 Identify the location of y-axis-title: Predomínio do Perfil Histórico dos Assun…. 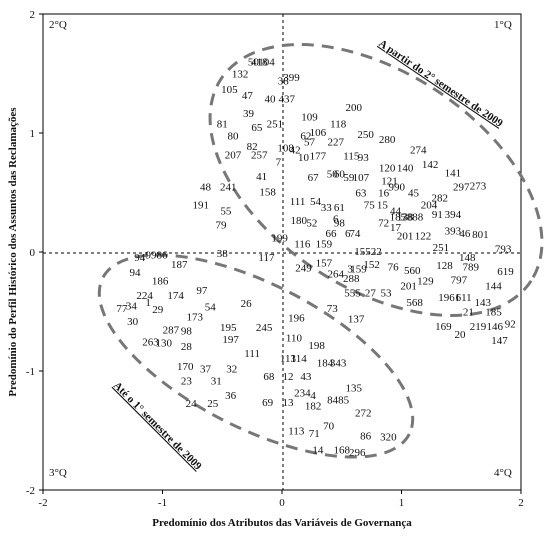
(13, 252).